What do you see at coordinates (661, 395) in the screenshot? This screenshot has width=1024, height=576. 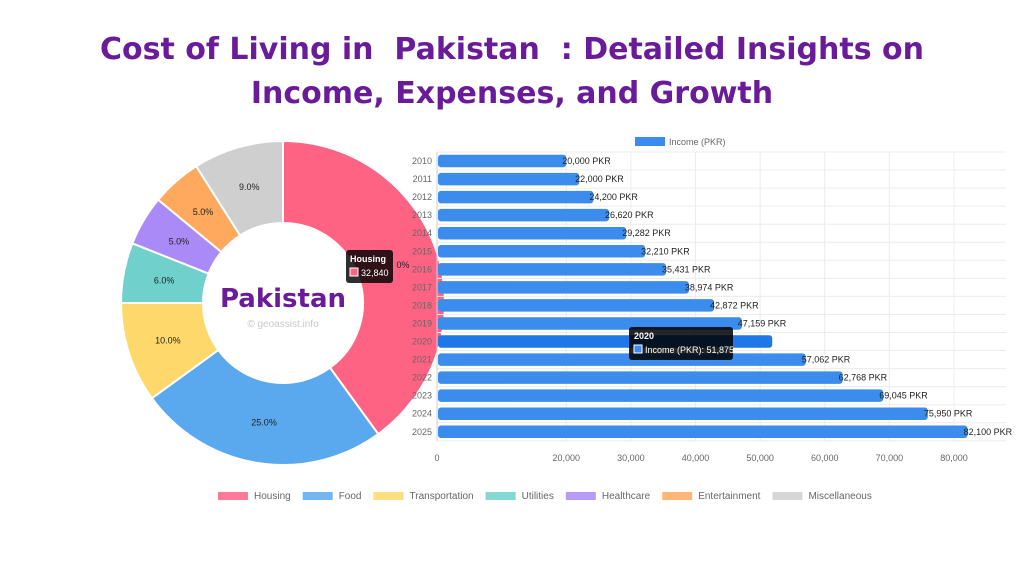 I see `bar-2023` at bounding box center [661, 395].